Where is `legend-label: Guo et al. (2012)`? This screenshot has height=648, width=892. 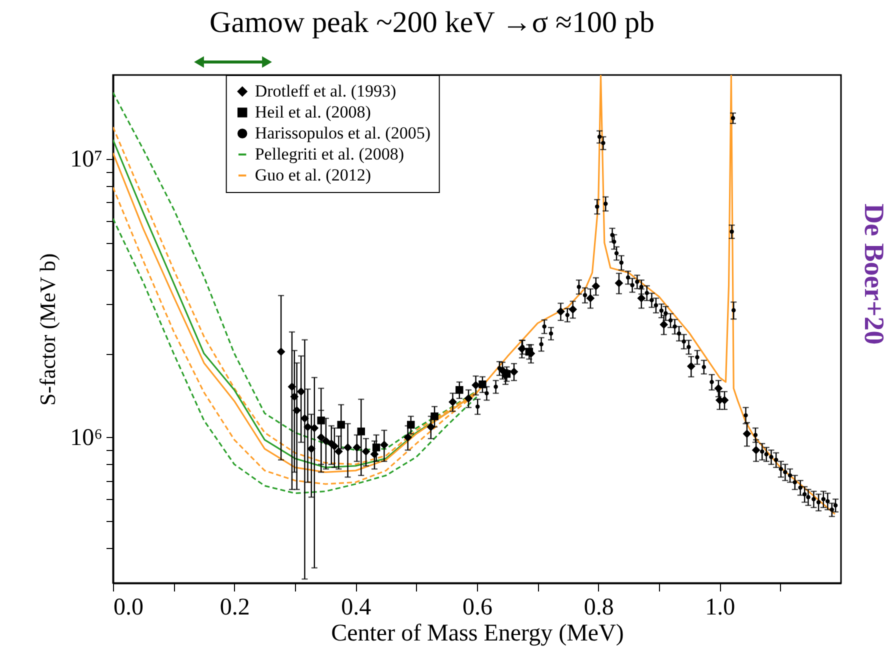 legend-label: Guo et al. (2012) is located at coordinates (312, 175).